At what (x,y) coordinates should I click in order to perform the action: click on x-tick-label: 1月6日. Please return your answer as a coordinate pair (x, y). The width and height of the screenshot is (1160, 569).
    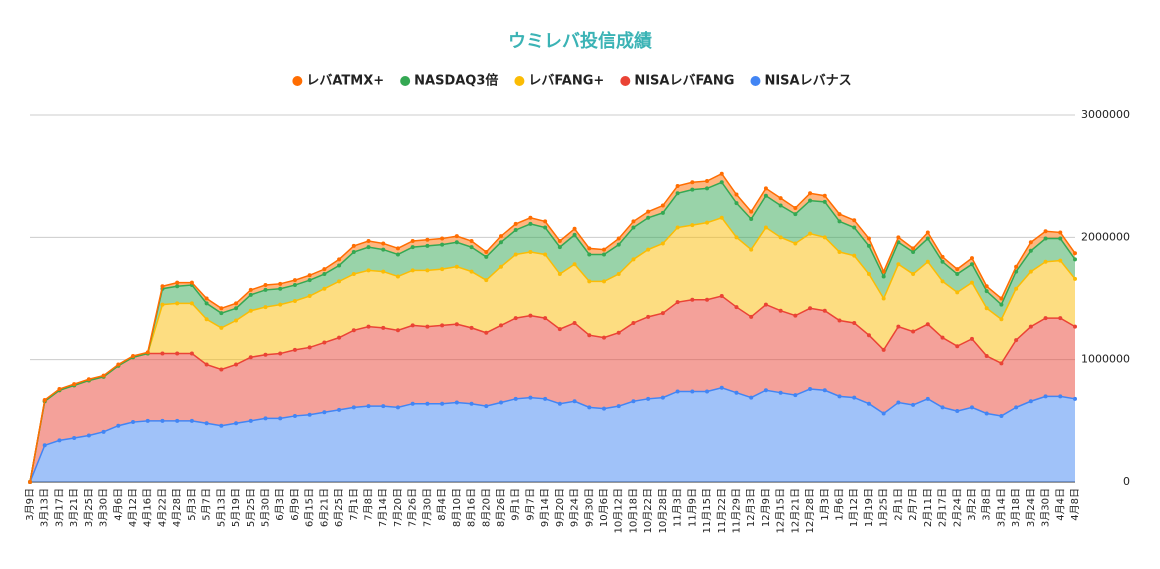
    Looking at the image, I should click on (840, 504).